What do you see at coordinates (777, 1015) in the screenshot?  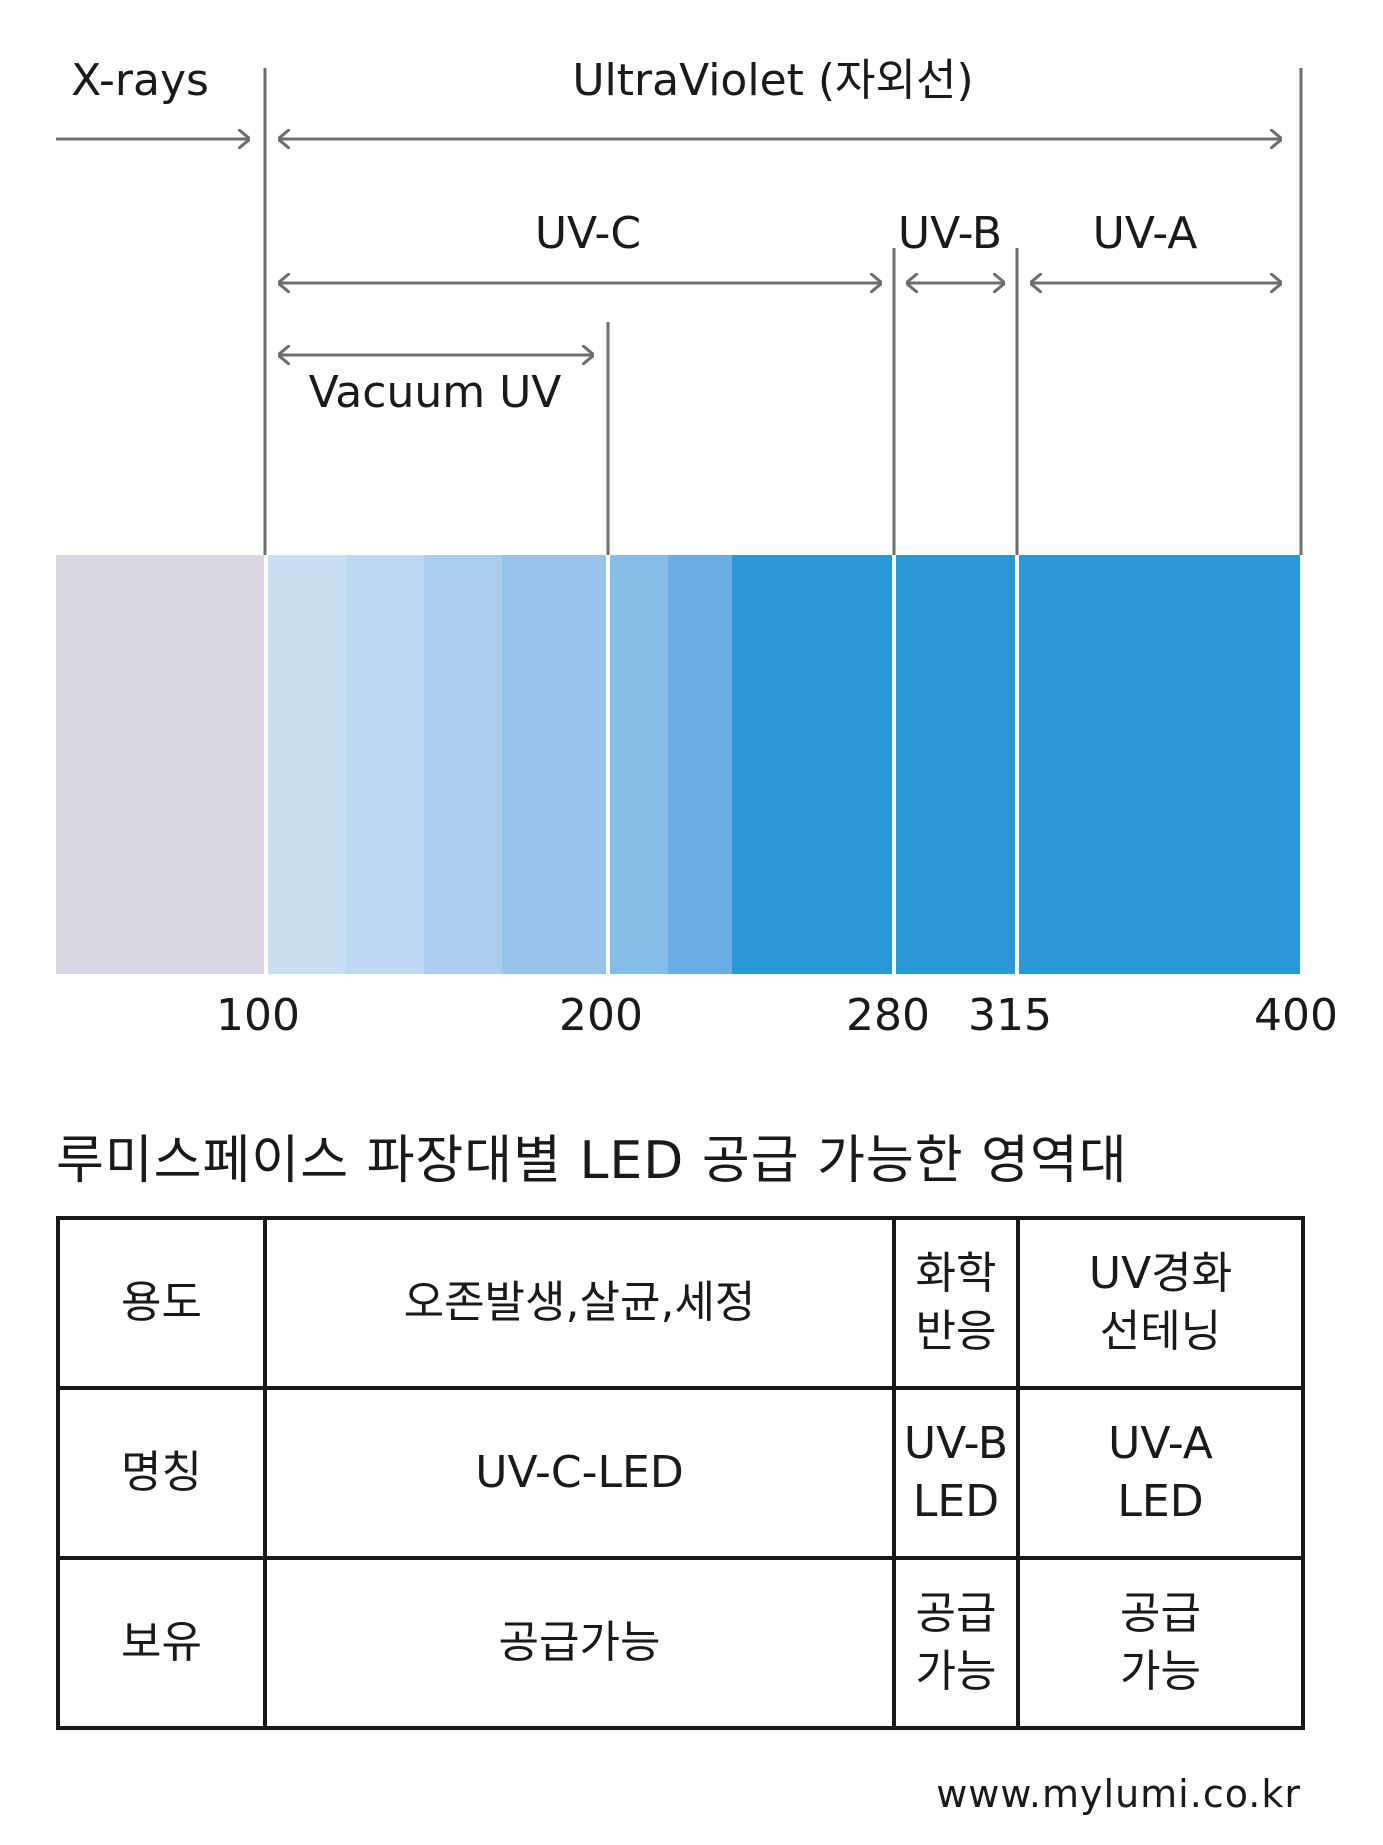 I see `wavelength-axis: 100 200 280 315 400` at bounding box center [777, 1015].